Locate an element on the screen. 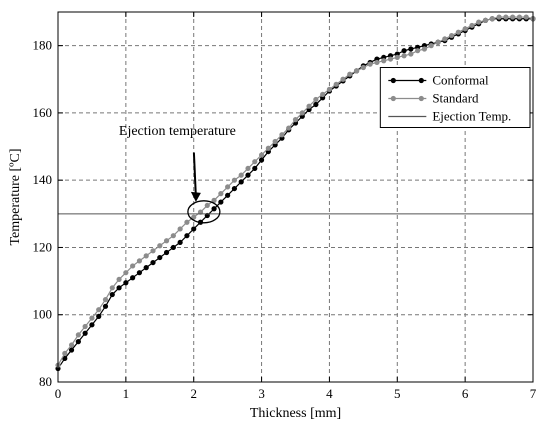  y-tick-label: 180 is located at coordinates (43, 45).